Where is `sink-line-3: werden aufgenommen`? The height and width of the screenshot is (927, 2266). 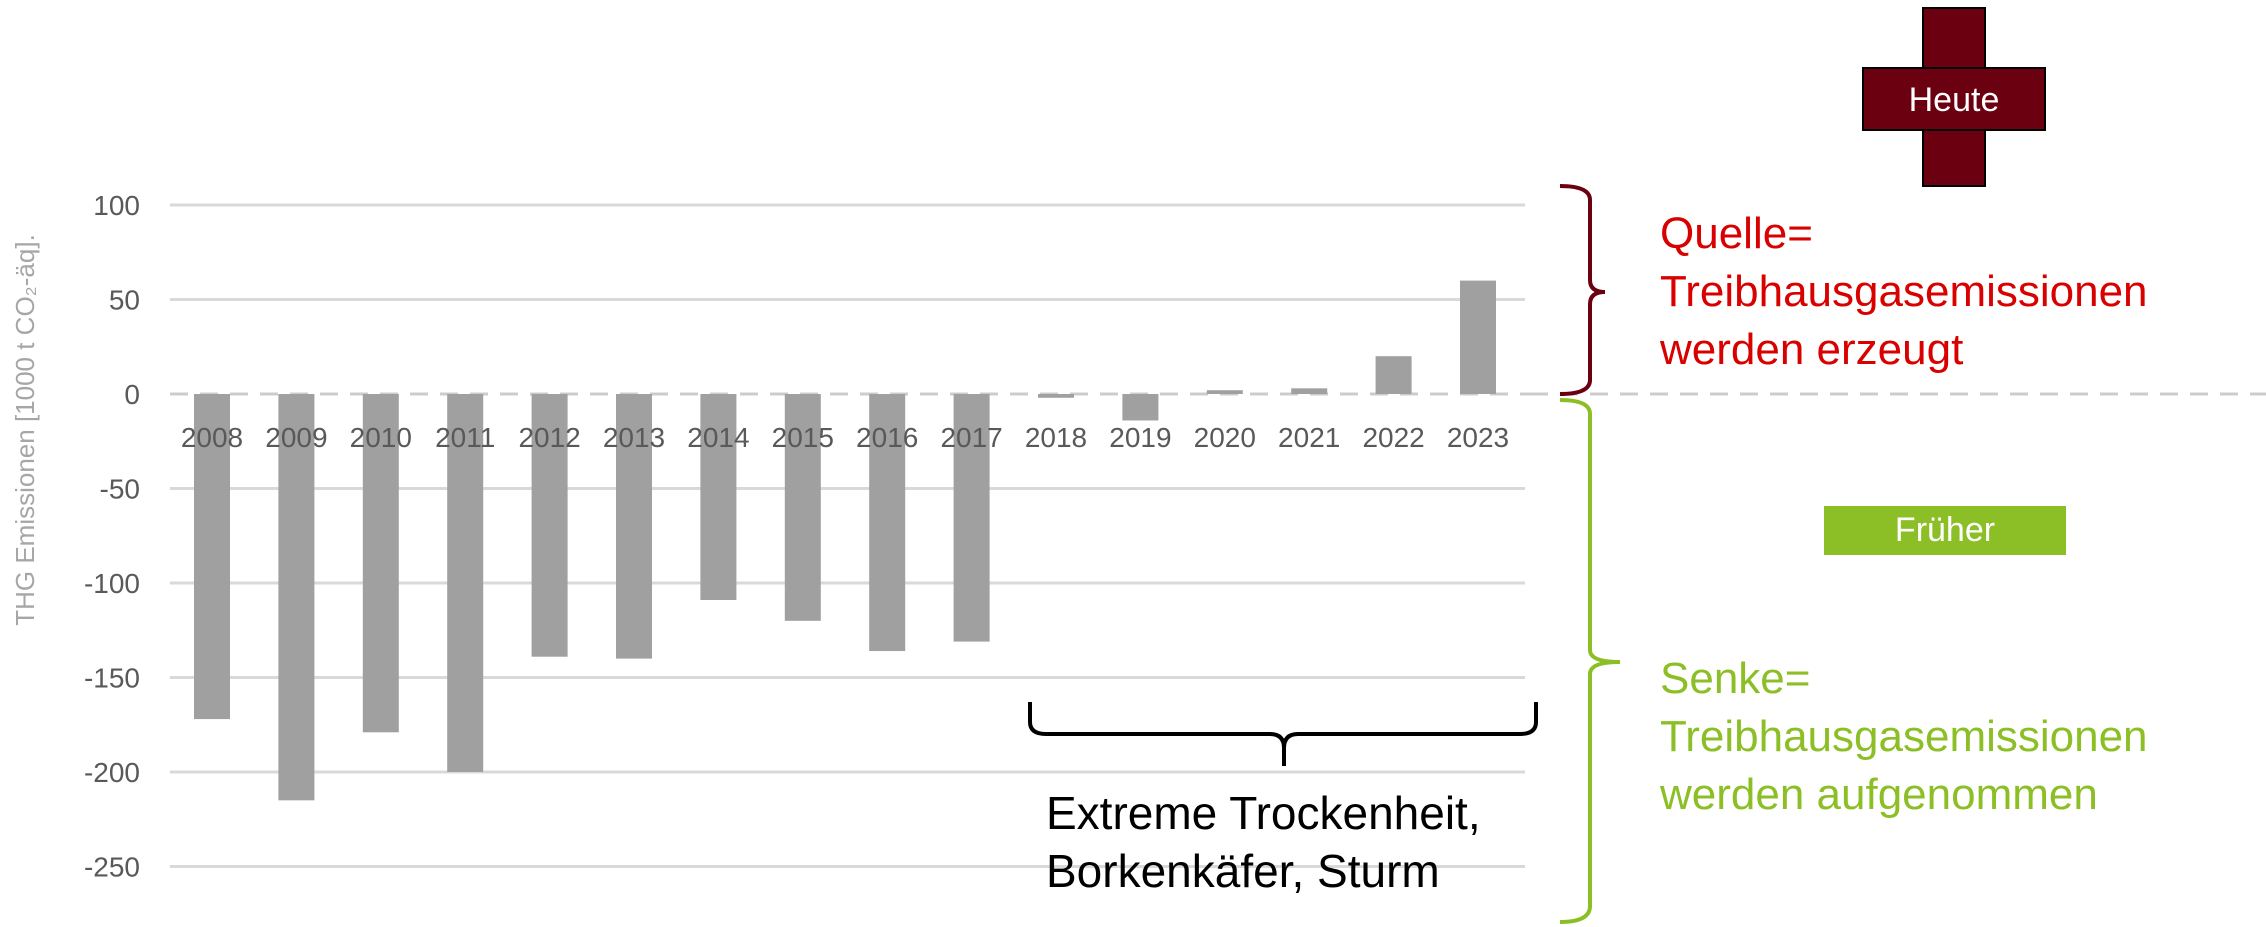
sink-line-3: werden aufgenommen is located at coordinates (1904, 795).